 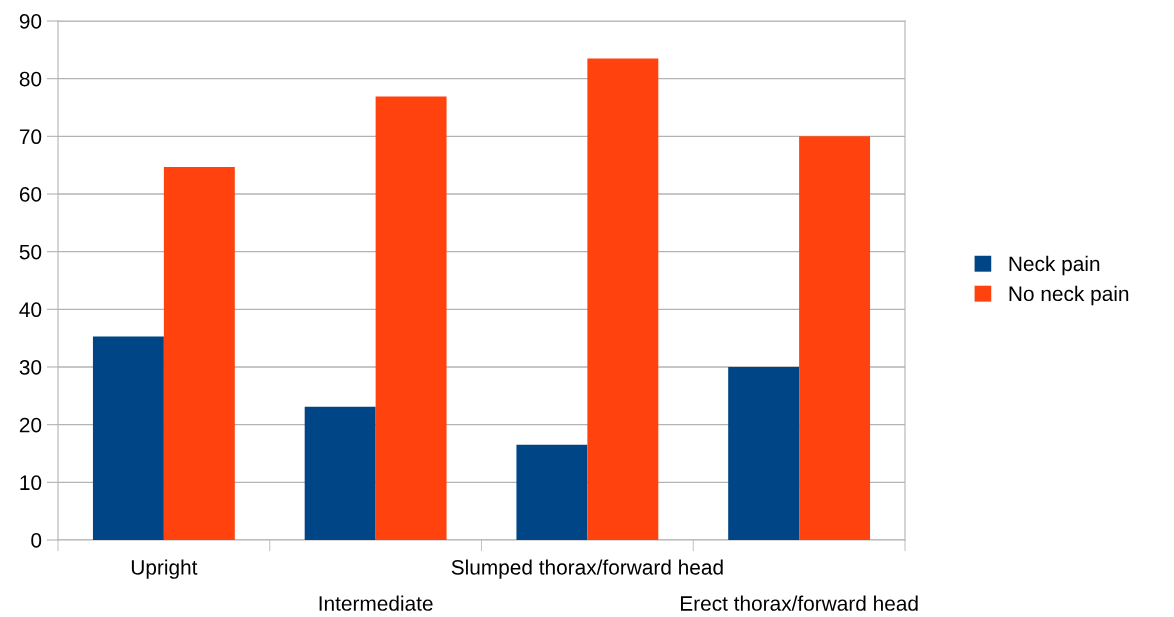 I want to click on x-tick-label: Erect thorax/forward head, so click(x=799, y=603).